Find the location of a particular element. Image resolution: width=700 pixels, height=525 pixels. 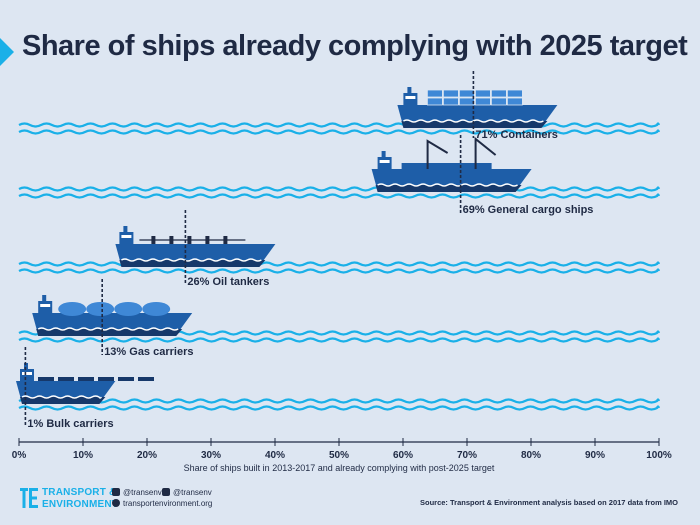

x-tick-label: 80% is located at coordinates (531, 455).